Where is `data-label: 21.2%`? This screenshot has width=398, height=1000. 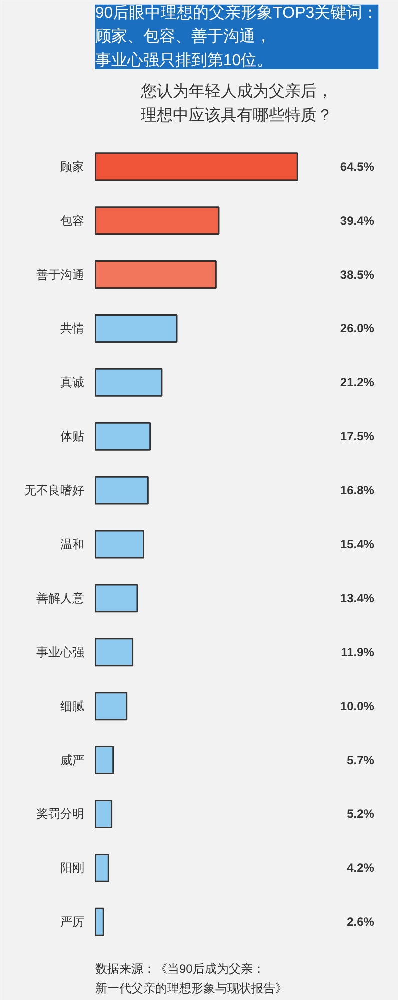
data-label: 21.2% is located at coordinates (357, 383).